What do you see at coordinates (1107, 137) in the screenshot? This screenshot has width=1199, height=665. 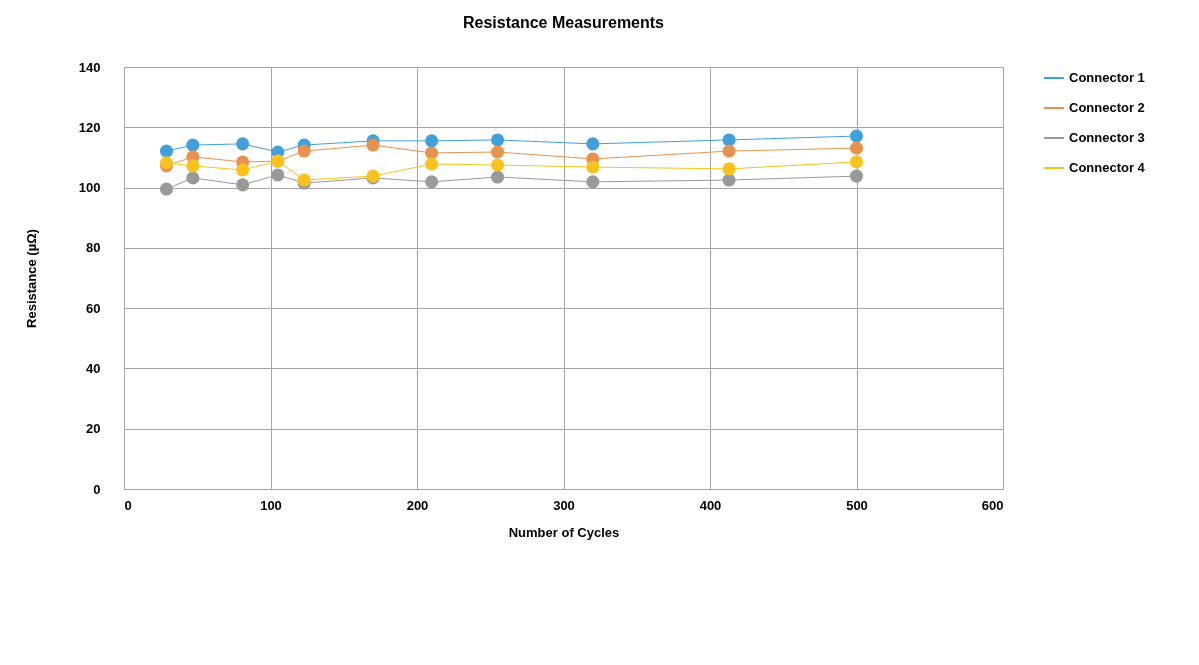 I see `legend-label: Connector 3` at bounding box center [1107, 137].